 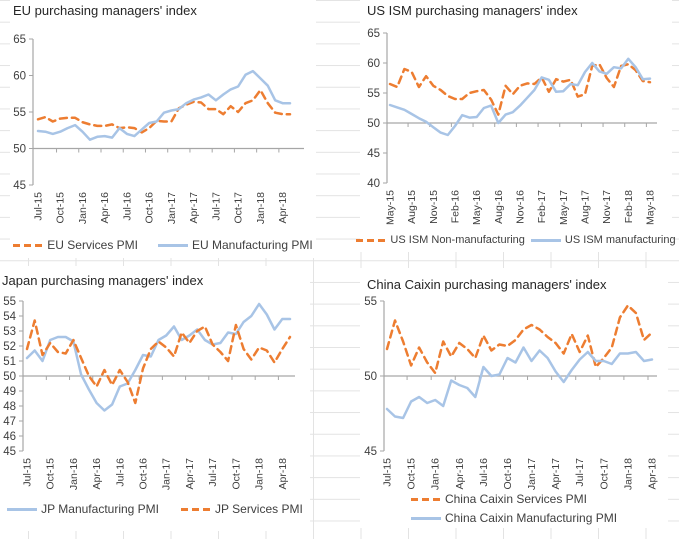 I want to click on chart-title: Japan purchasing managers' index, so click(x=103, y=280).